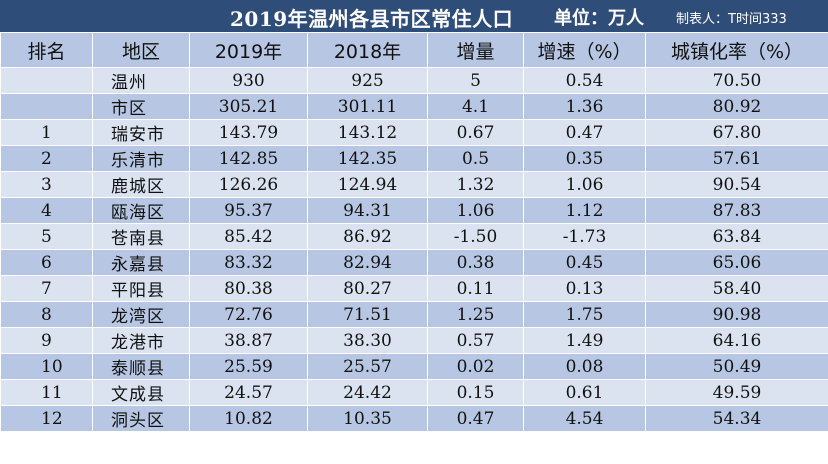  What do you see at coordinates (46, 366) in the screenshot?
I see `rank-cell: 10` at bounding box center [46, 366].